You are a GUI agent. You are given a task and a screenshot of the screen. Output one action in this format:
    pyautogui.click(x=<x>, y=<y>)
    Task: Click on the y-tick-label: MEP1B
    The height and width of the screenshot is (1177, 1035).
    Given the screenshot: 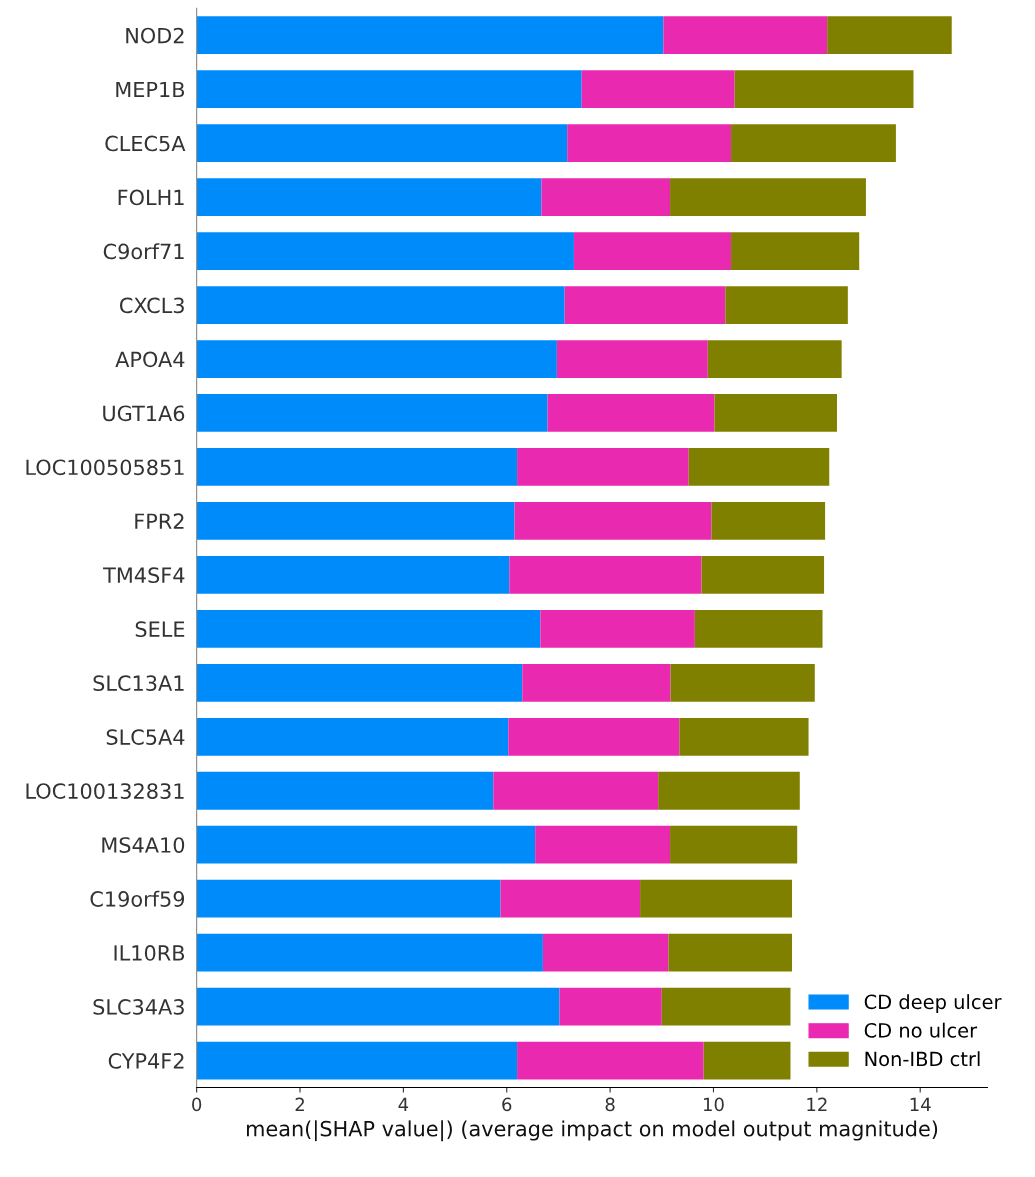 What is the action you would take?
    pyautogui.click(x=150, y=89)
    